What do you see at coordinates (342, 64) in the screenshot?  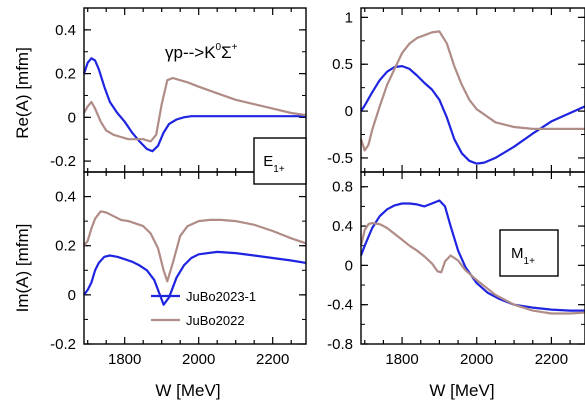 I see `y-tick-label: 0.5` at bounding box center [342, 64].